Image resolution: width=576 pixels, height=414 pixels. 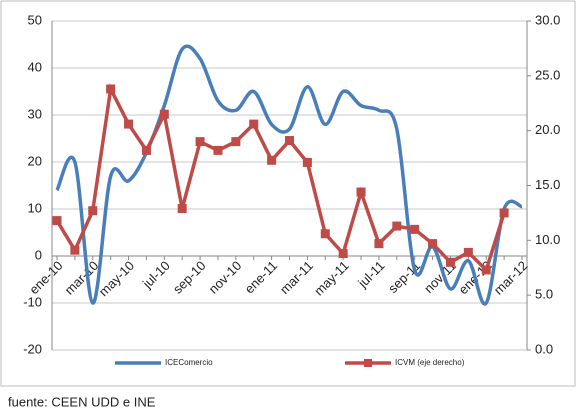 What do you see at coordinates (370, 274) in the screenshot?
I see `x-tick-label: jul-11` at bounding box center [370, 274].